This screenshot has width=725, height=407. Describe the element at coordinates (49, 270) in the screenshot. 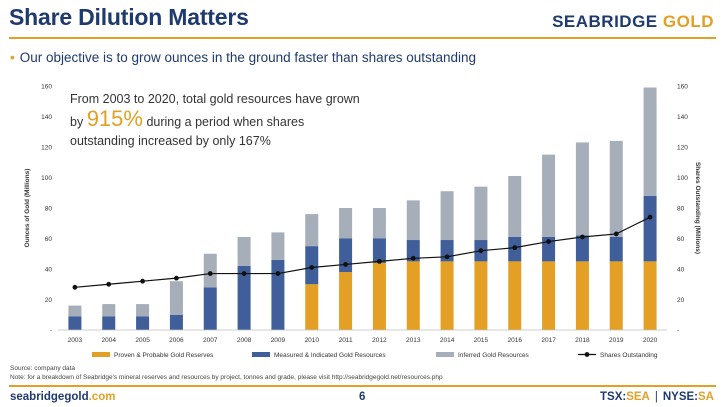

I see `y-tick-label: 40` at that location.